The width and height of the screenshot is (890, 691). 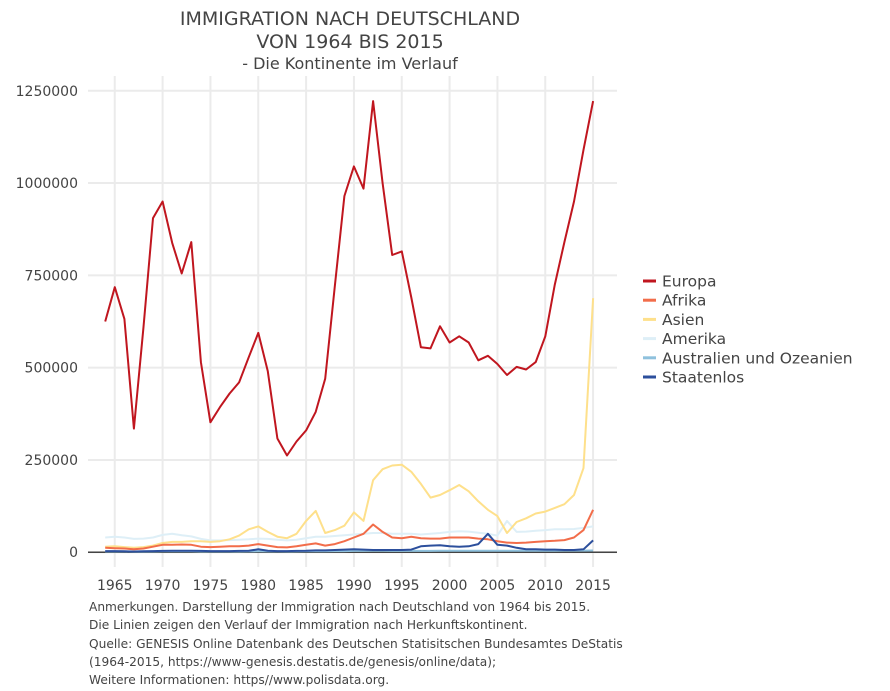 What do you see at coordinates (402, 586) in the screenshot?
I see `x-tick-label: 1995` at bounding box center [402, 586].